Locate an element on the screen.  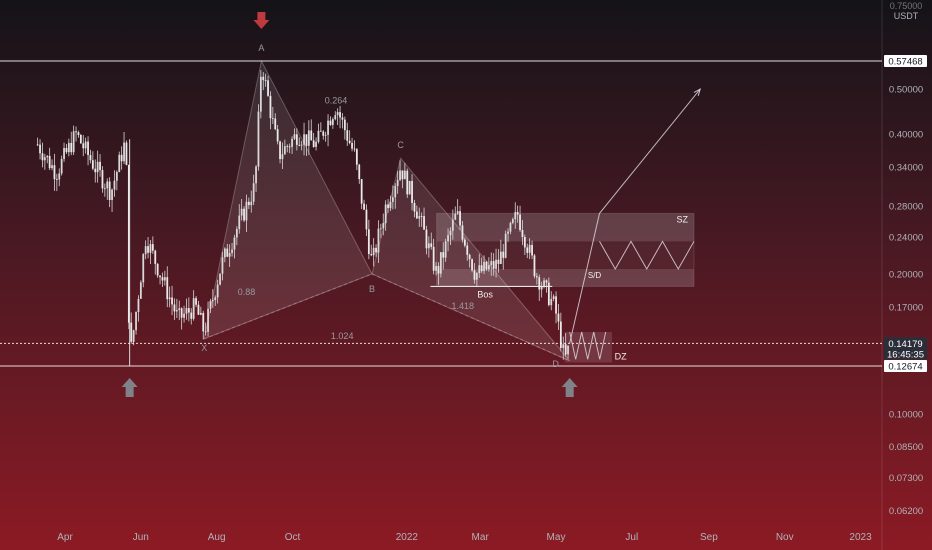
projection-arrowhead is located at coordinates (697, 92).